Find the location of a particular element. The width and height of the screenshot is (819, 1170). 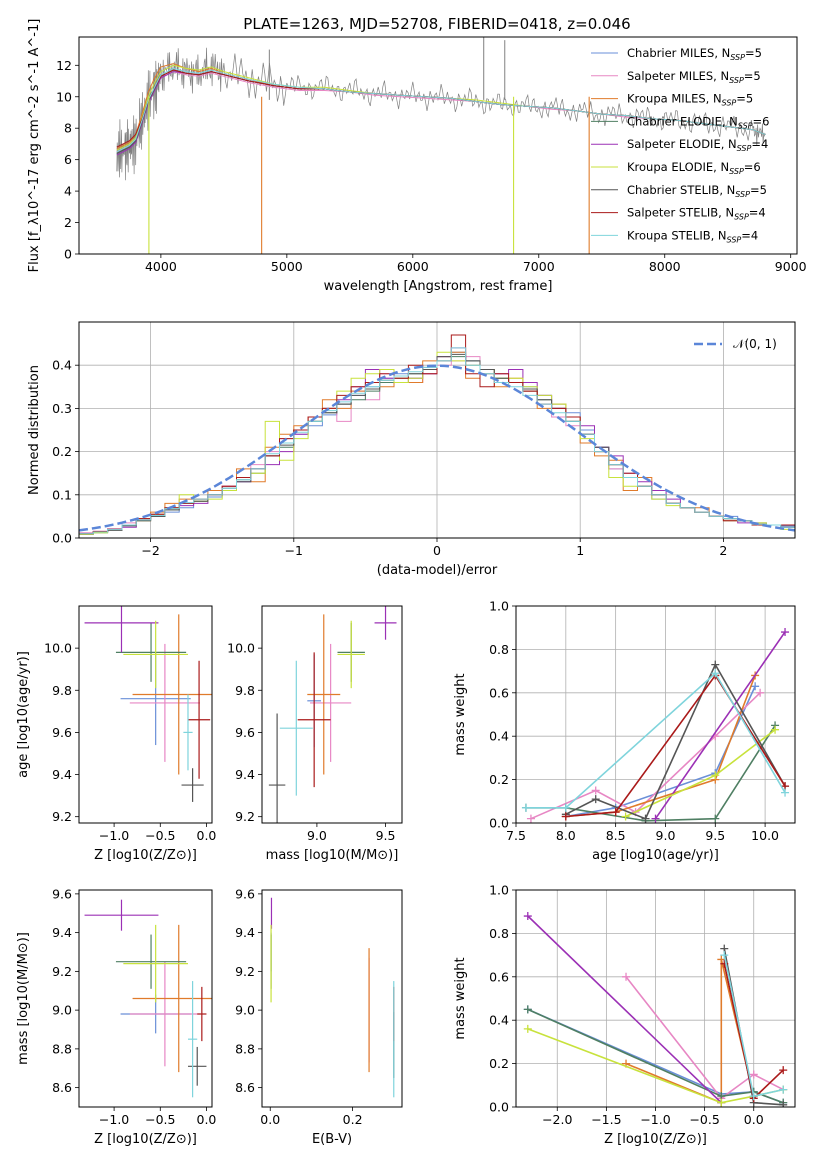

x-tick-label: 0 is located at coordinates (437, 550).